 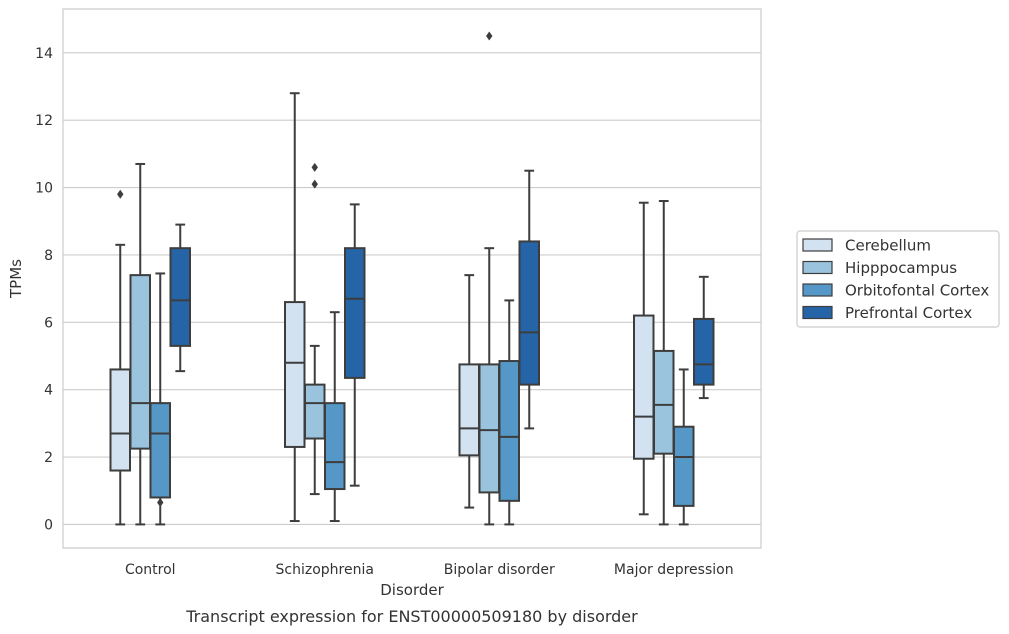 I want to click on y-tick-label: 6, so click(x=48, y=323).